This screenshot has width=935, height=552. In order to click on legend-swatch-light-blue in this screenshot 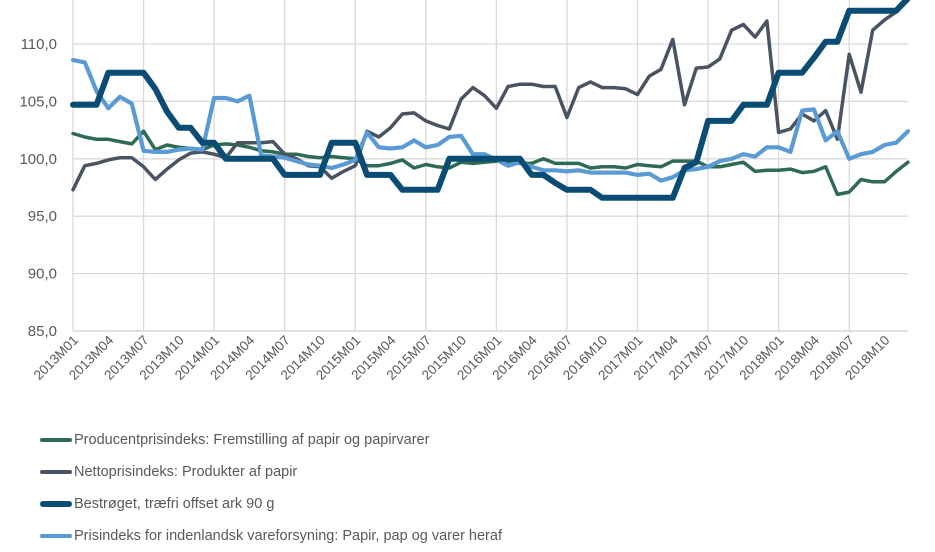, I will do `click(56, 536)`.